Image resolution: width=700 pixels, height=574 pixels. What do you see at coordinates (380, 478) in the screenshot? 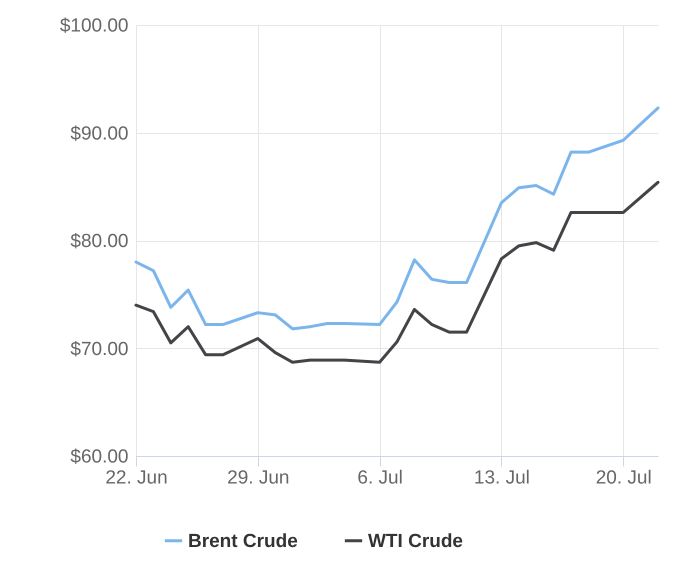
I see `x-tick-label: 6. Jul` at bounding box center [380, 478].